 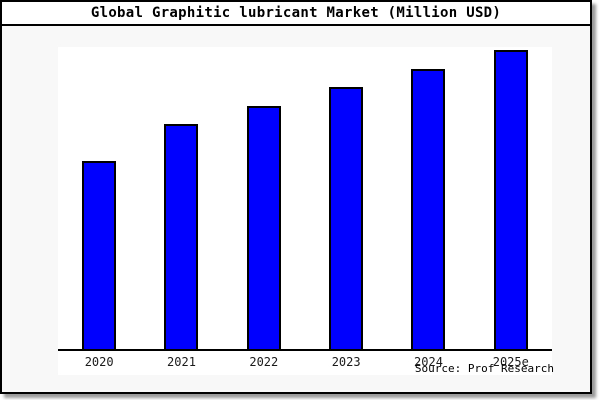 What do you see at coordinates (305, 350) in the screenshot?
I see `x-axis-line` at bounding box center [305, 350].